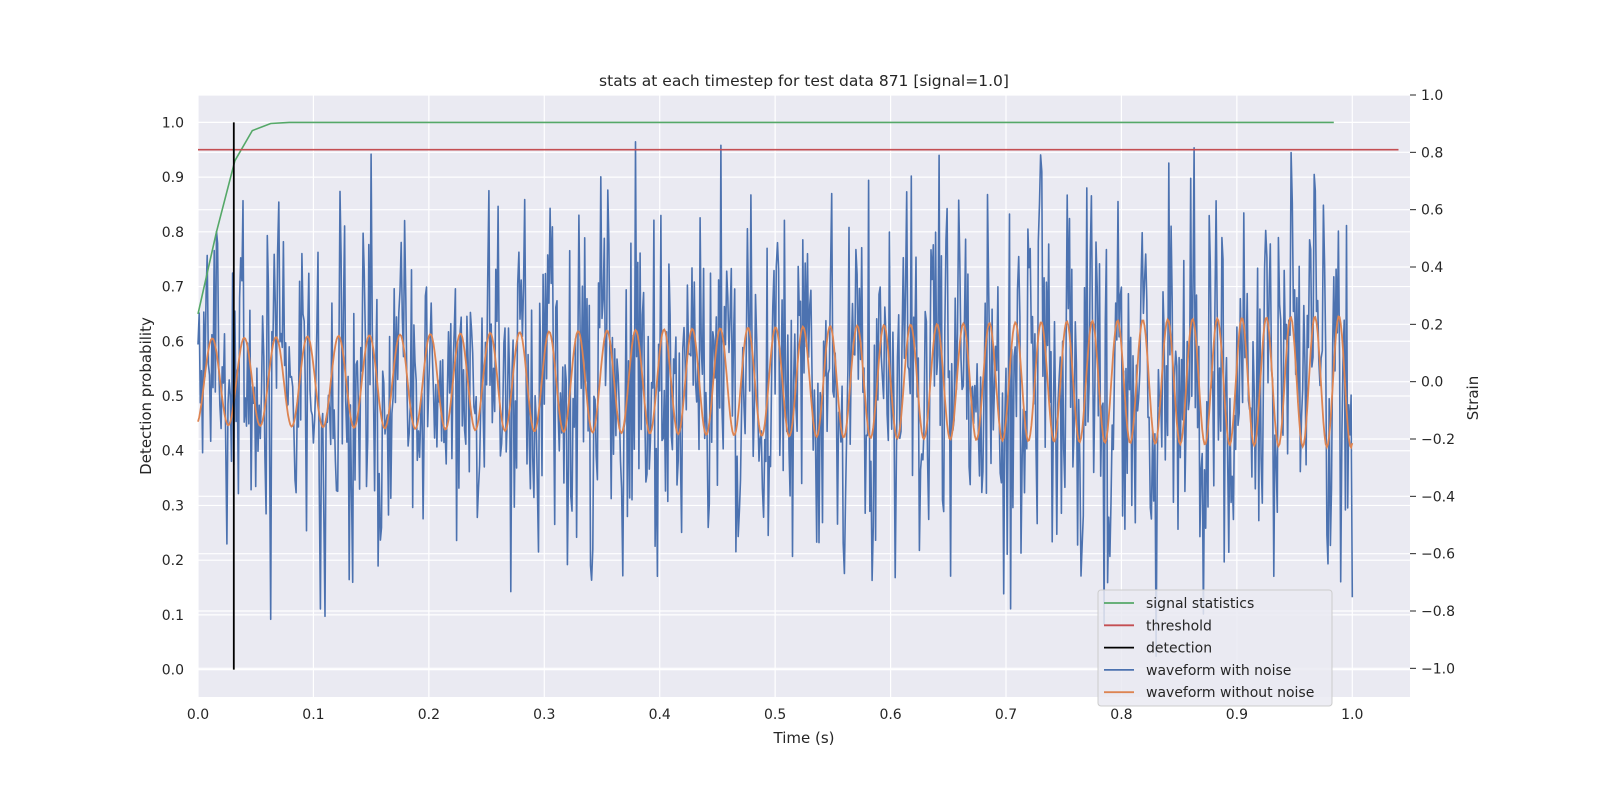 The image size is (1600, 805). Describe the element at coordinates (1179, 649) in the screenshot. I see `legend-label: detection` at that location.